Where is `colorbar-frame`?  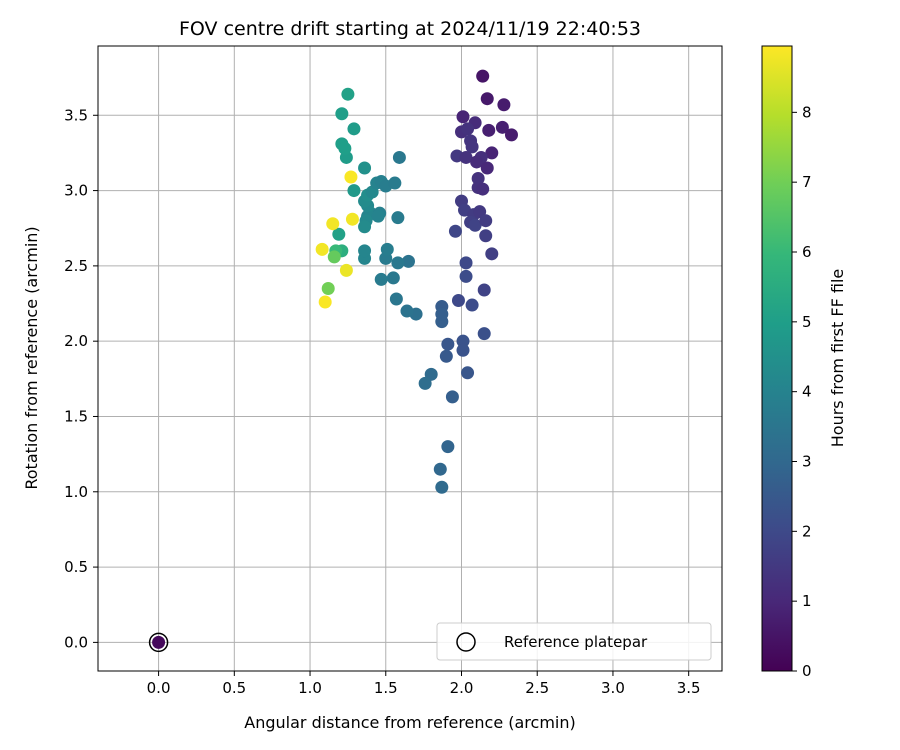
colorbar-frame is located at coordinates (777, 358).